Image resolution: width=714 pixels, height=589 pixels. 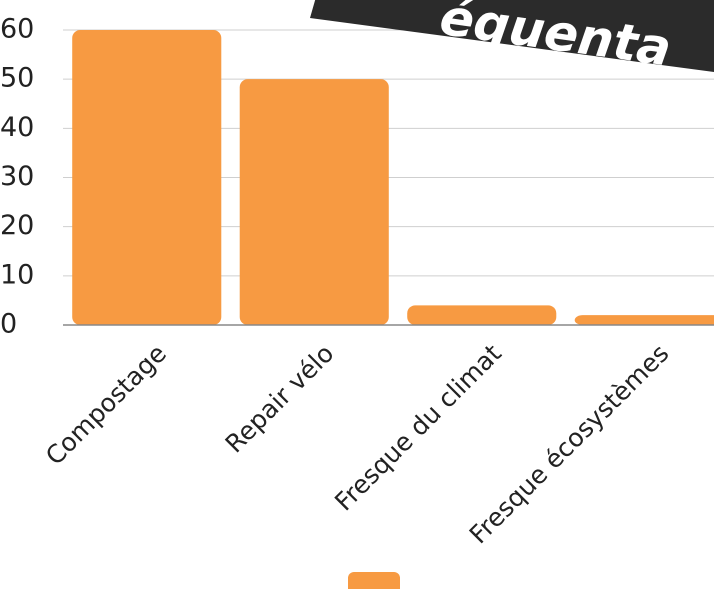 I want to click on y-tick-label: 10, so click(x=17, y=274).